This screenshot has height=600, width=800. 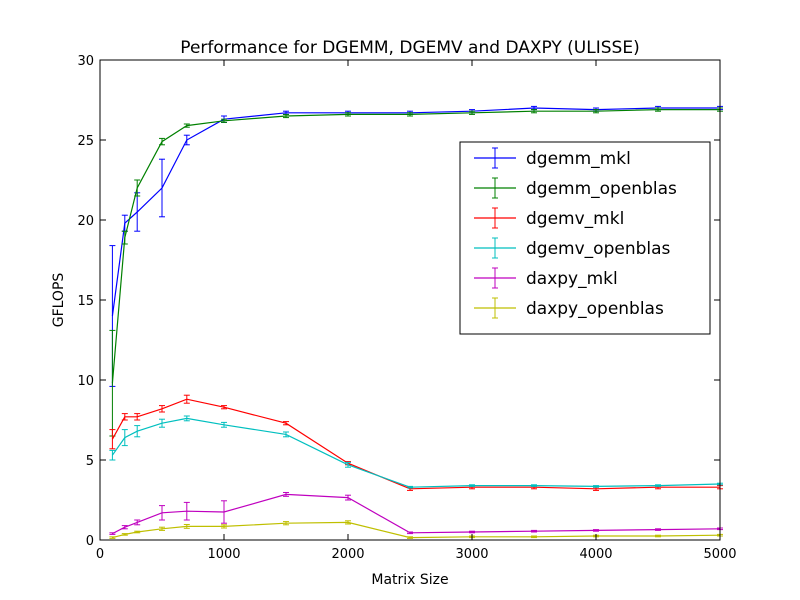 I want to click on x-tick-label: 1000, so click(x=223, y=554).